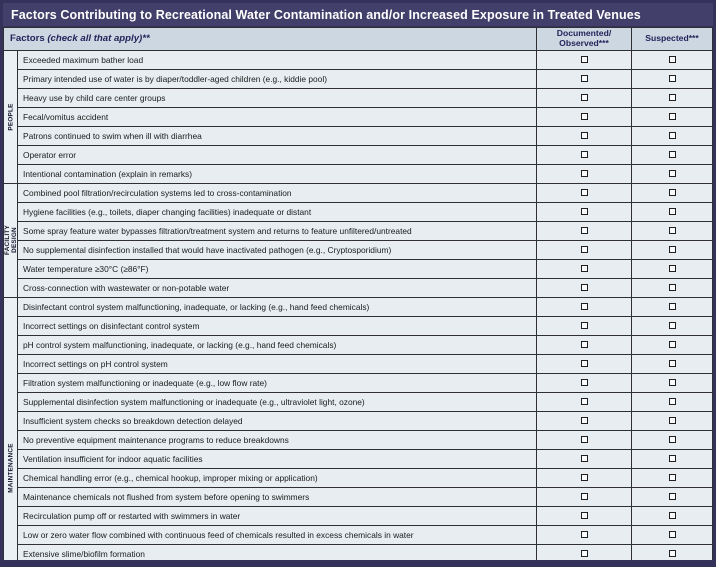 The width and height of the screenshot is (716, 567). I want to click on table-row: Extensive slime/biofilm formation, so click(358, 551).